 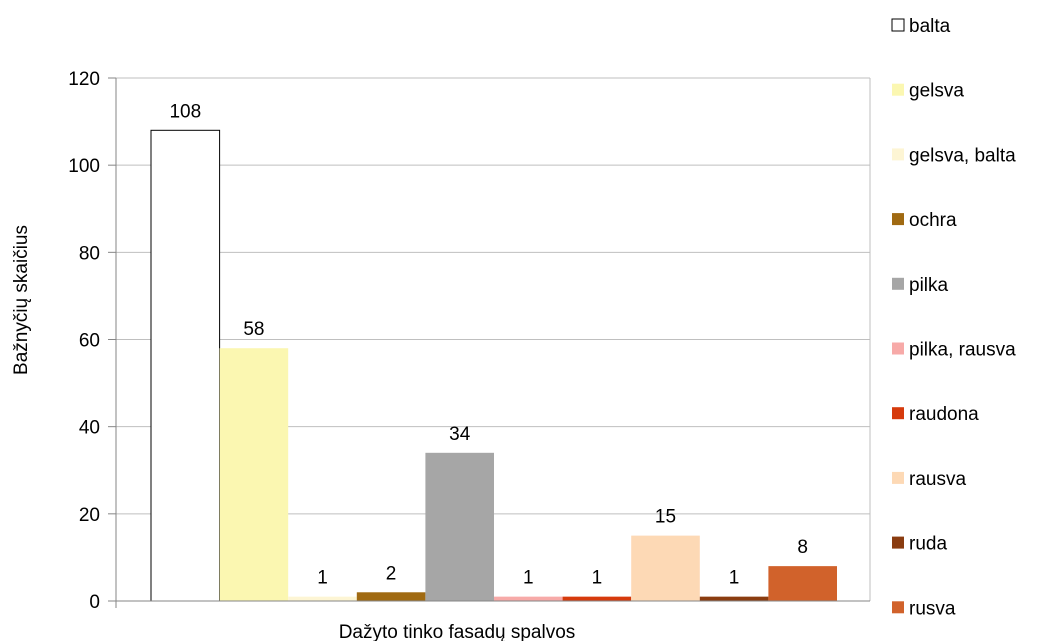 What do you see at coordinates (254, 474) in the screenshot?
I see `bar-gelsva` at bounding box center [254, 474].